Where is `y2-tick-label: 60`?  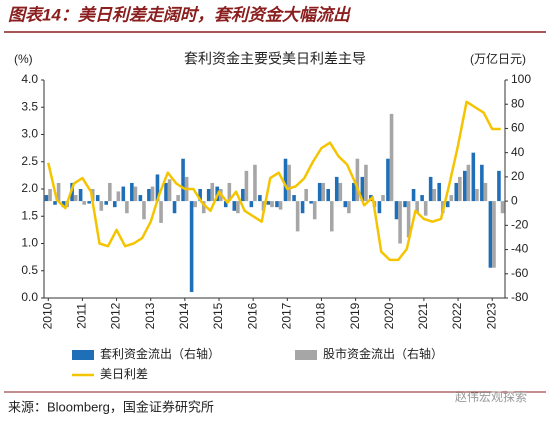 y2-tick-label: 60 is located at coordinates (518, 128).